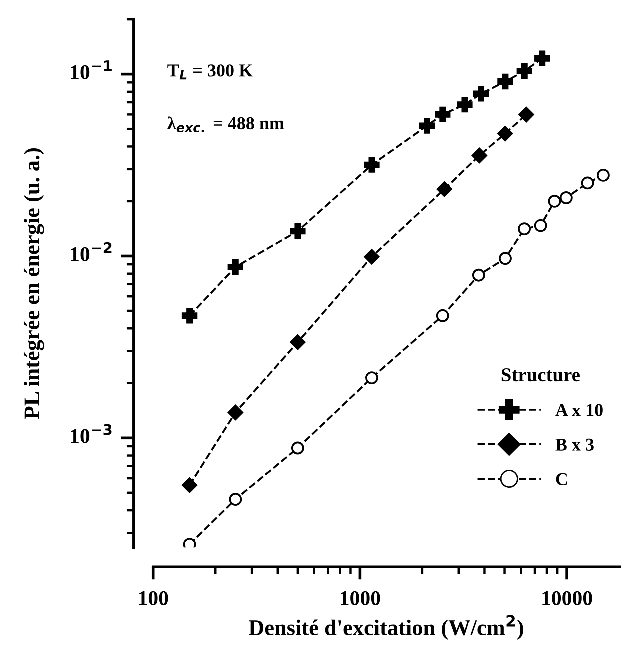 Image resolution: width=639 pixels, height=652 pixels. I want to click on annotation: λ$_{exc.}$ = 488 nm, so click(226, 124).